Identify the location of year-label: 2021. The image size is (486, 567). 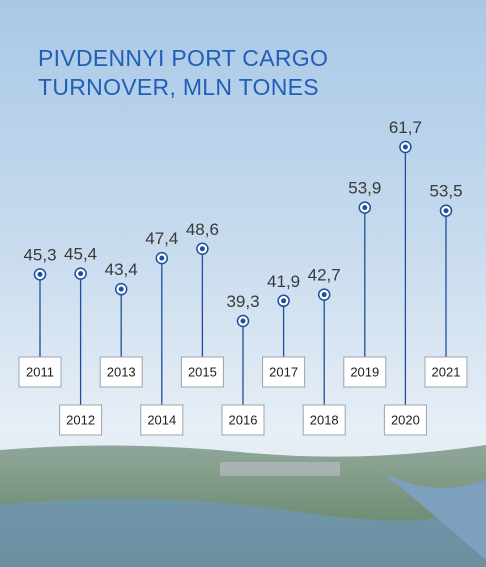
(446, 371).